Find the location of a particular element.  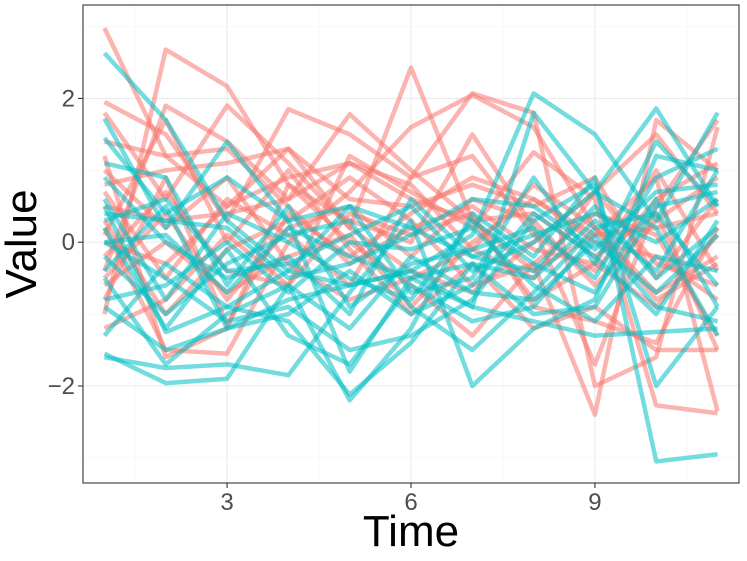

y-tick-label: 2 is located at coordinates (68, 98).